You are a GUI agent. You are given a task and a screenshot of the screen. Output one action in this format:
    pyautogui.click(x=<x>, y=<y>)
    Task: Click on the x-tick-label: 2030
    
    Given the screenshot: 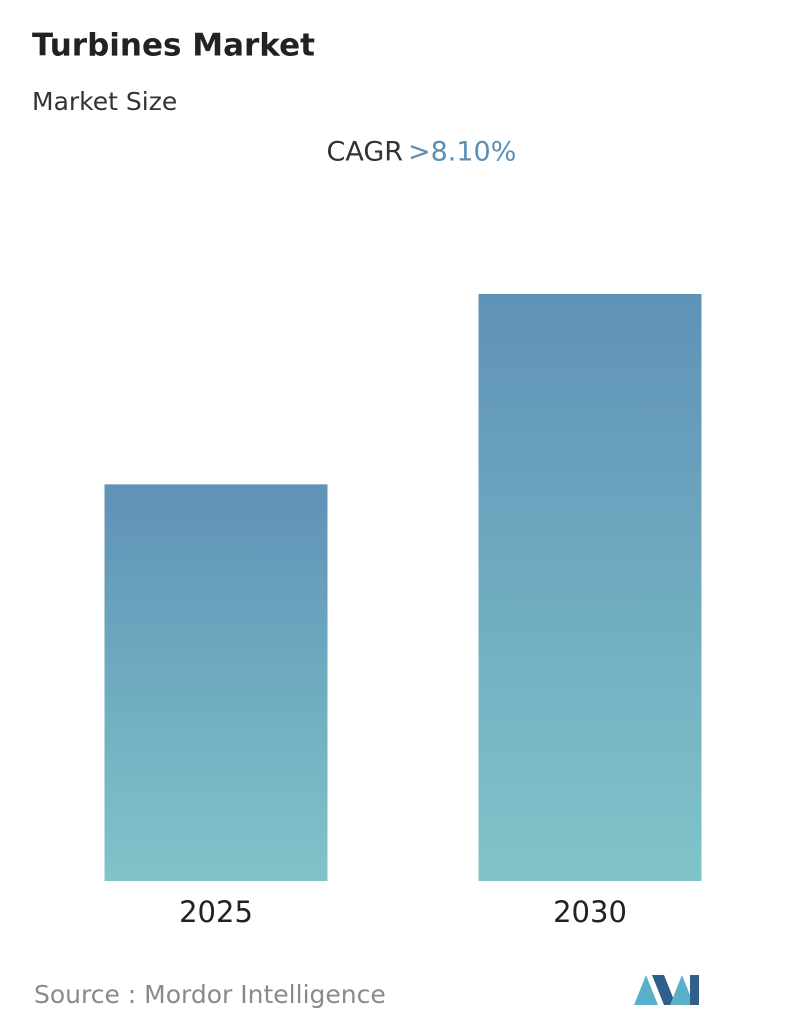 What is the action you would take?
    pyautogui.click(x=590, y=912)
    